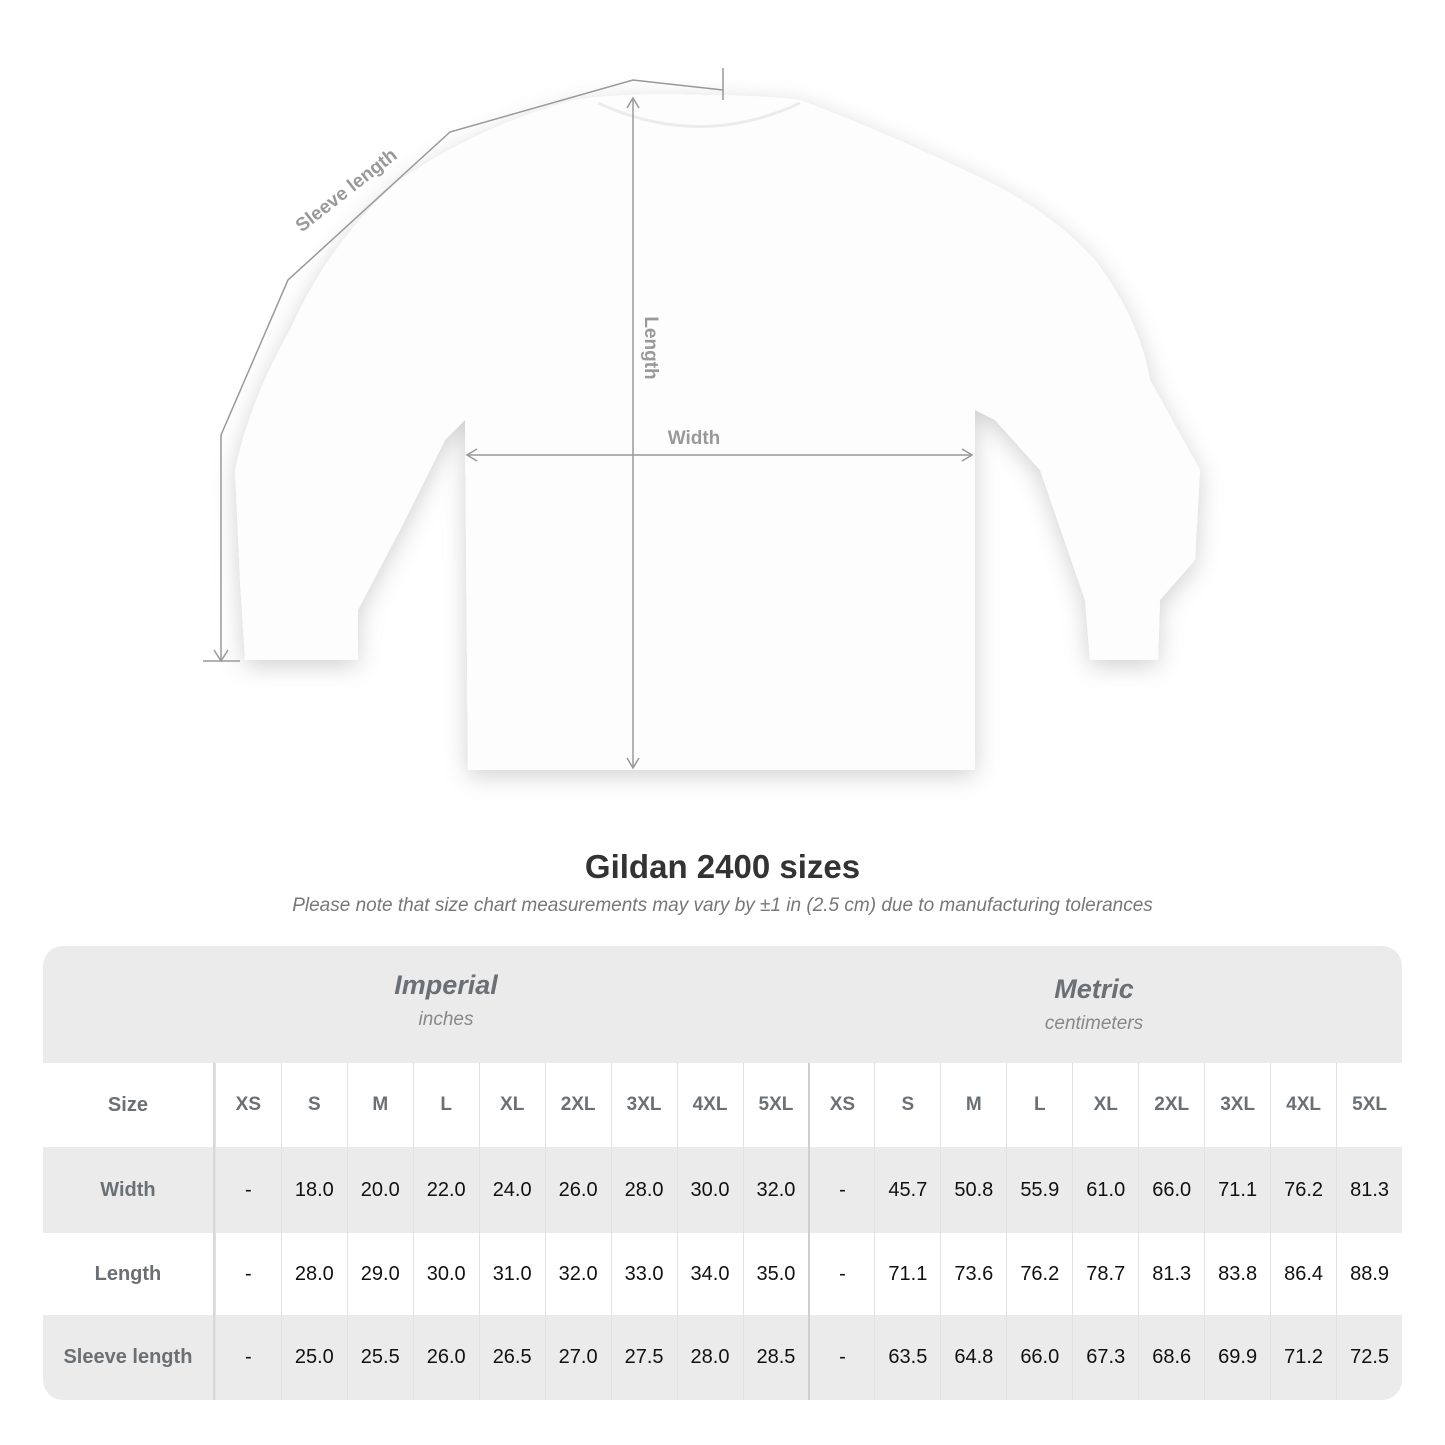  I want to click on table-cell: 67.3, so click(1105, 1357).